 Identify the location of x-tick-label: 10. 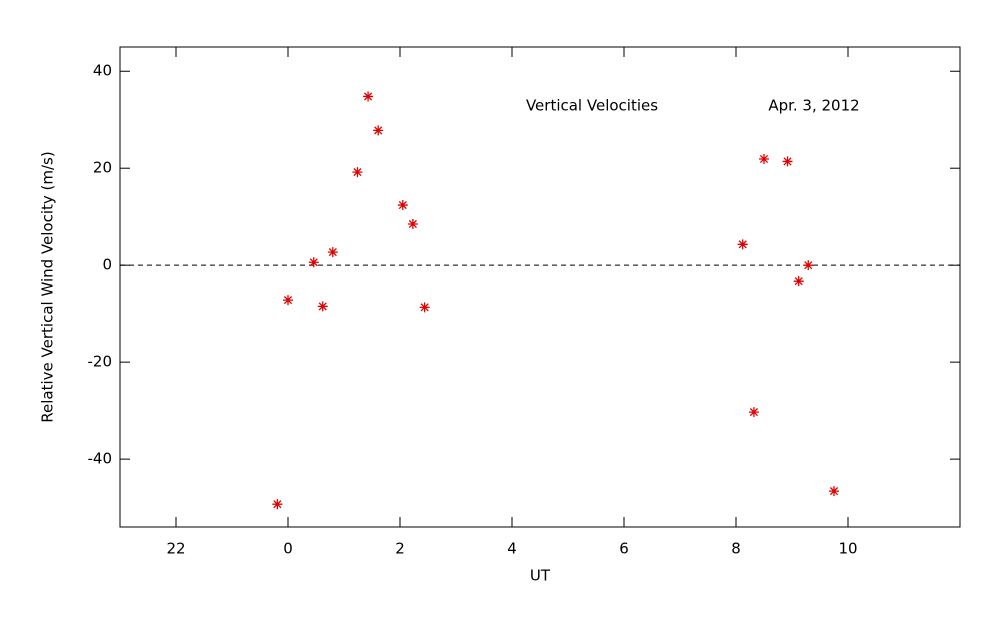
(847, 549).